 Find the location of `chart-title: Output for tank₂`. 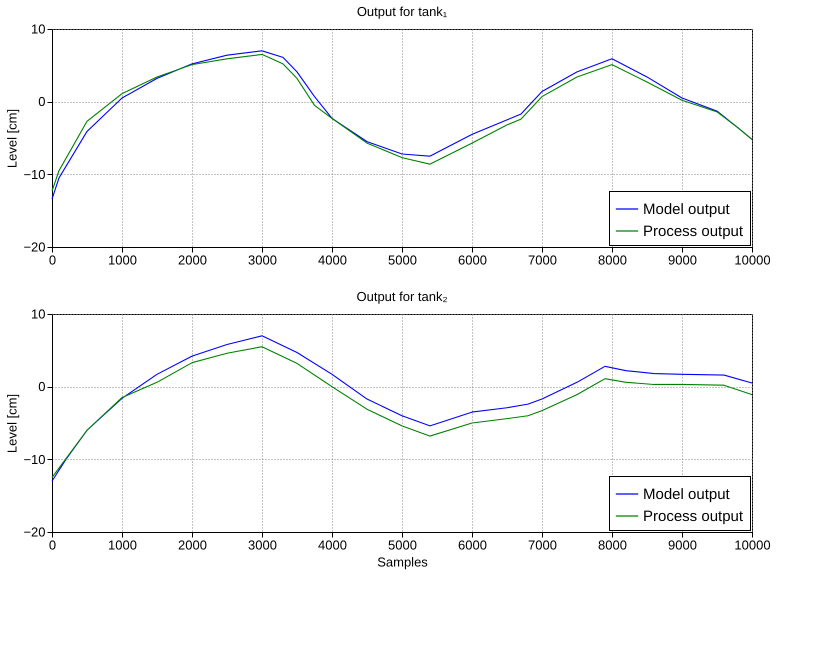

chart-title: Output for tank₂ is located at coordinates (402, 296).